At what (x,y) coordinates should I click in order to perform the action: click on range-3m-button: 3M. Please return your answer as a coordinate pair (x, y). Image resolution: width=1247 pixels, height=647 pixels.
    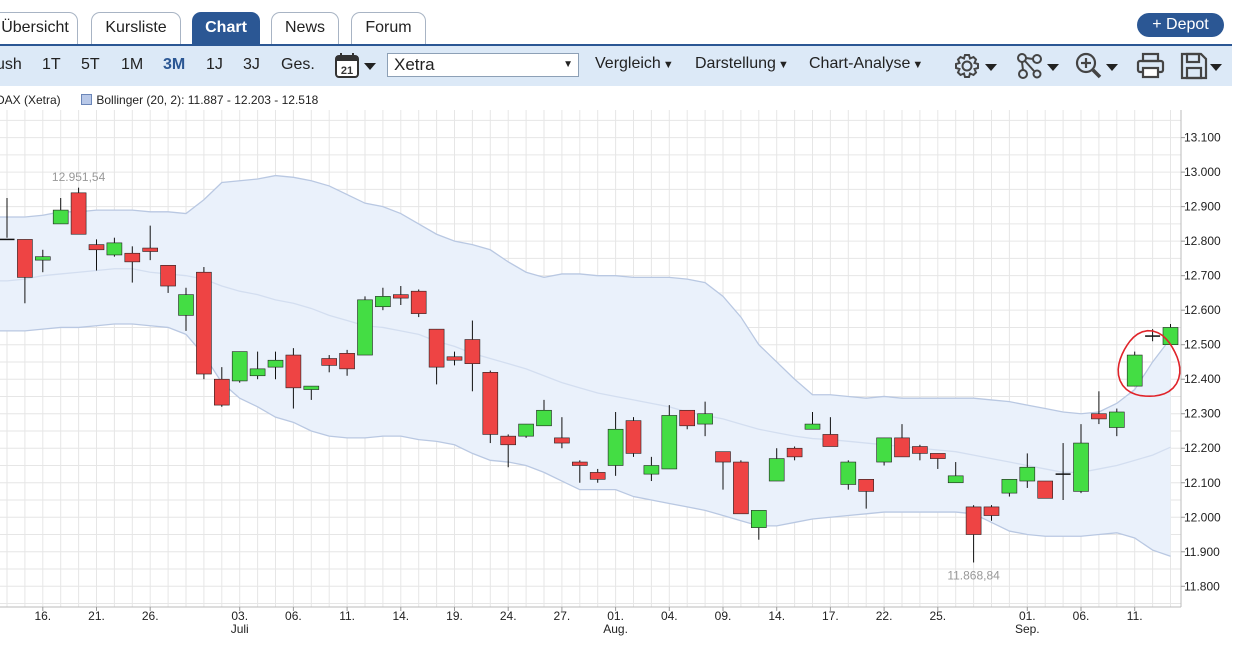
    Looking at the image, I should click on (174, 64).